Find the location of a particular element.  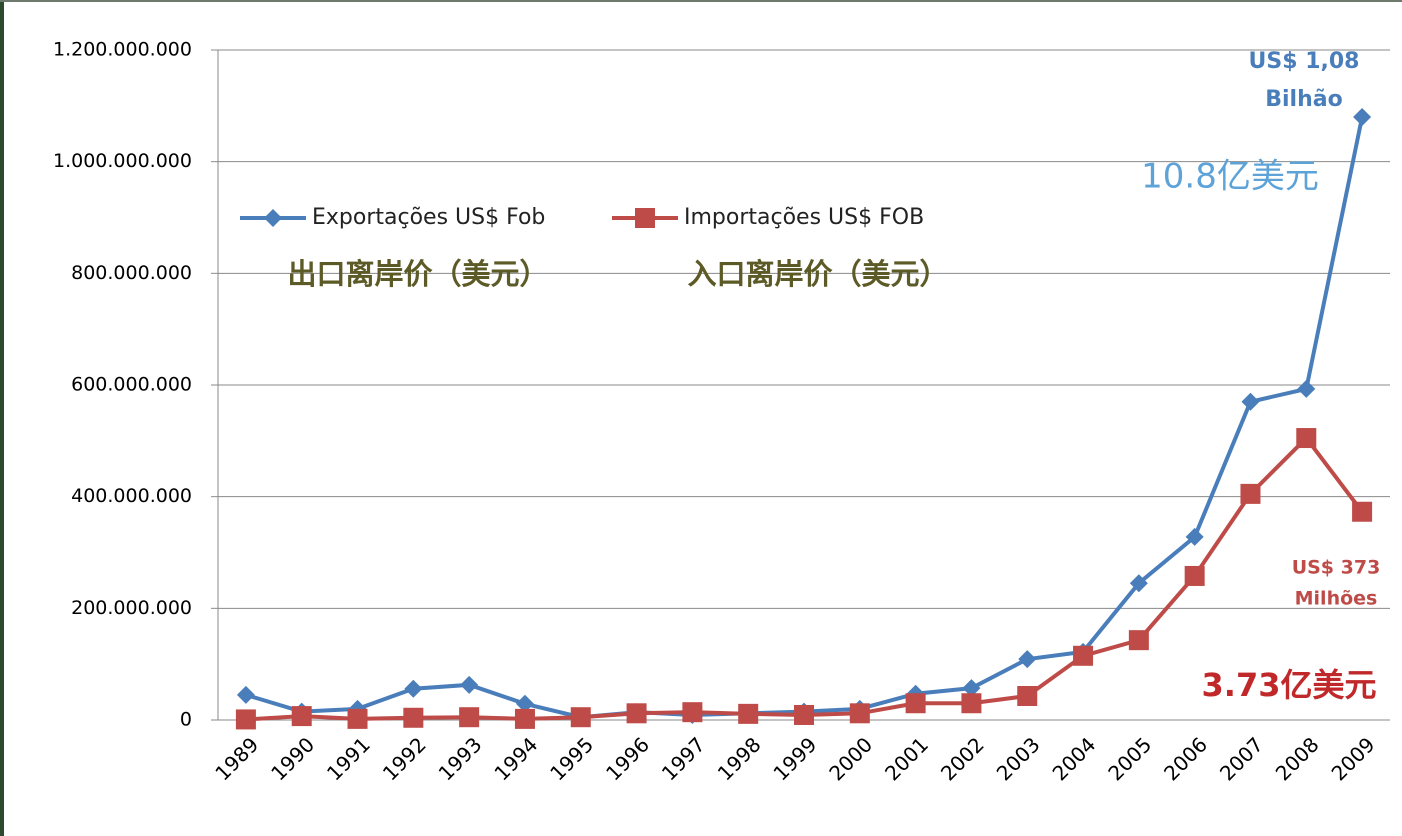

y-tick-label: 0 is located at coordinates (186, 720).